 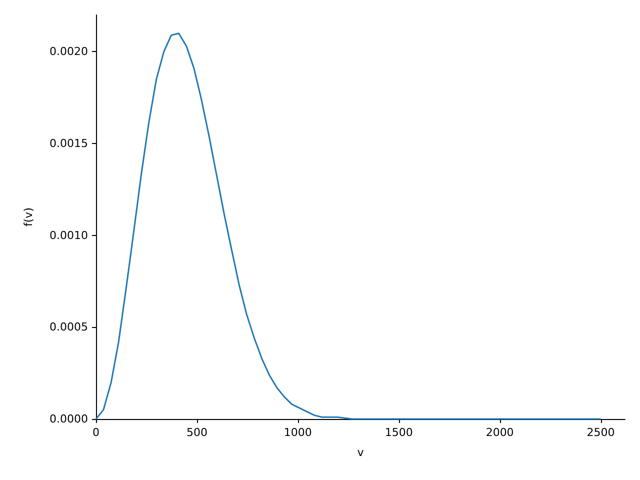 What do you see at coordinates (69, 143) in the screenshot?
I see `y-tick-label: 0.0015` at bounding box center [69, 143].